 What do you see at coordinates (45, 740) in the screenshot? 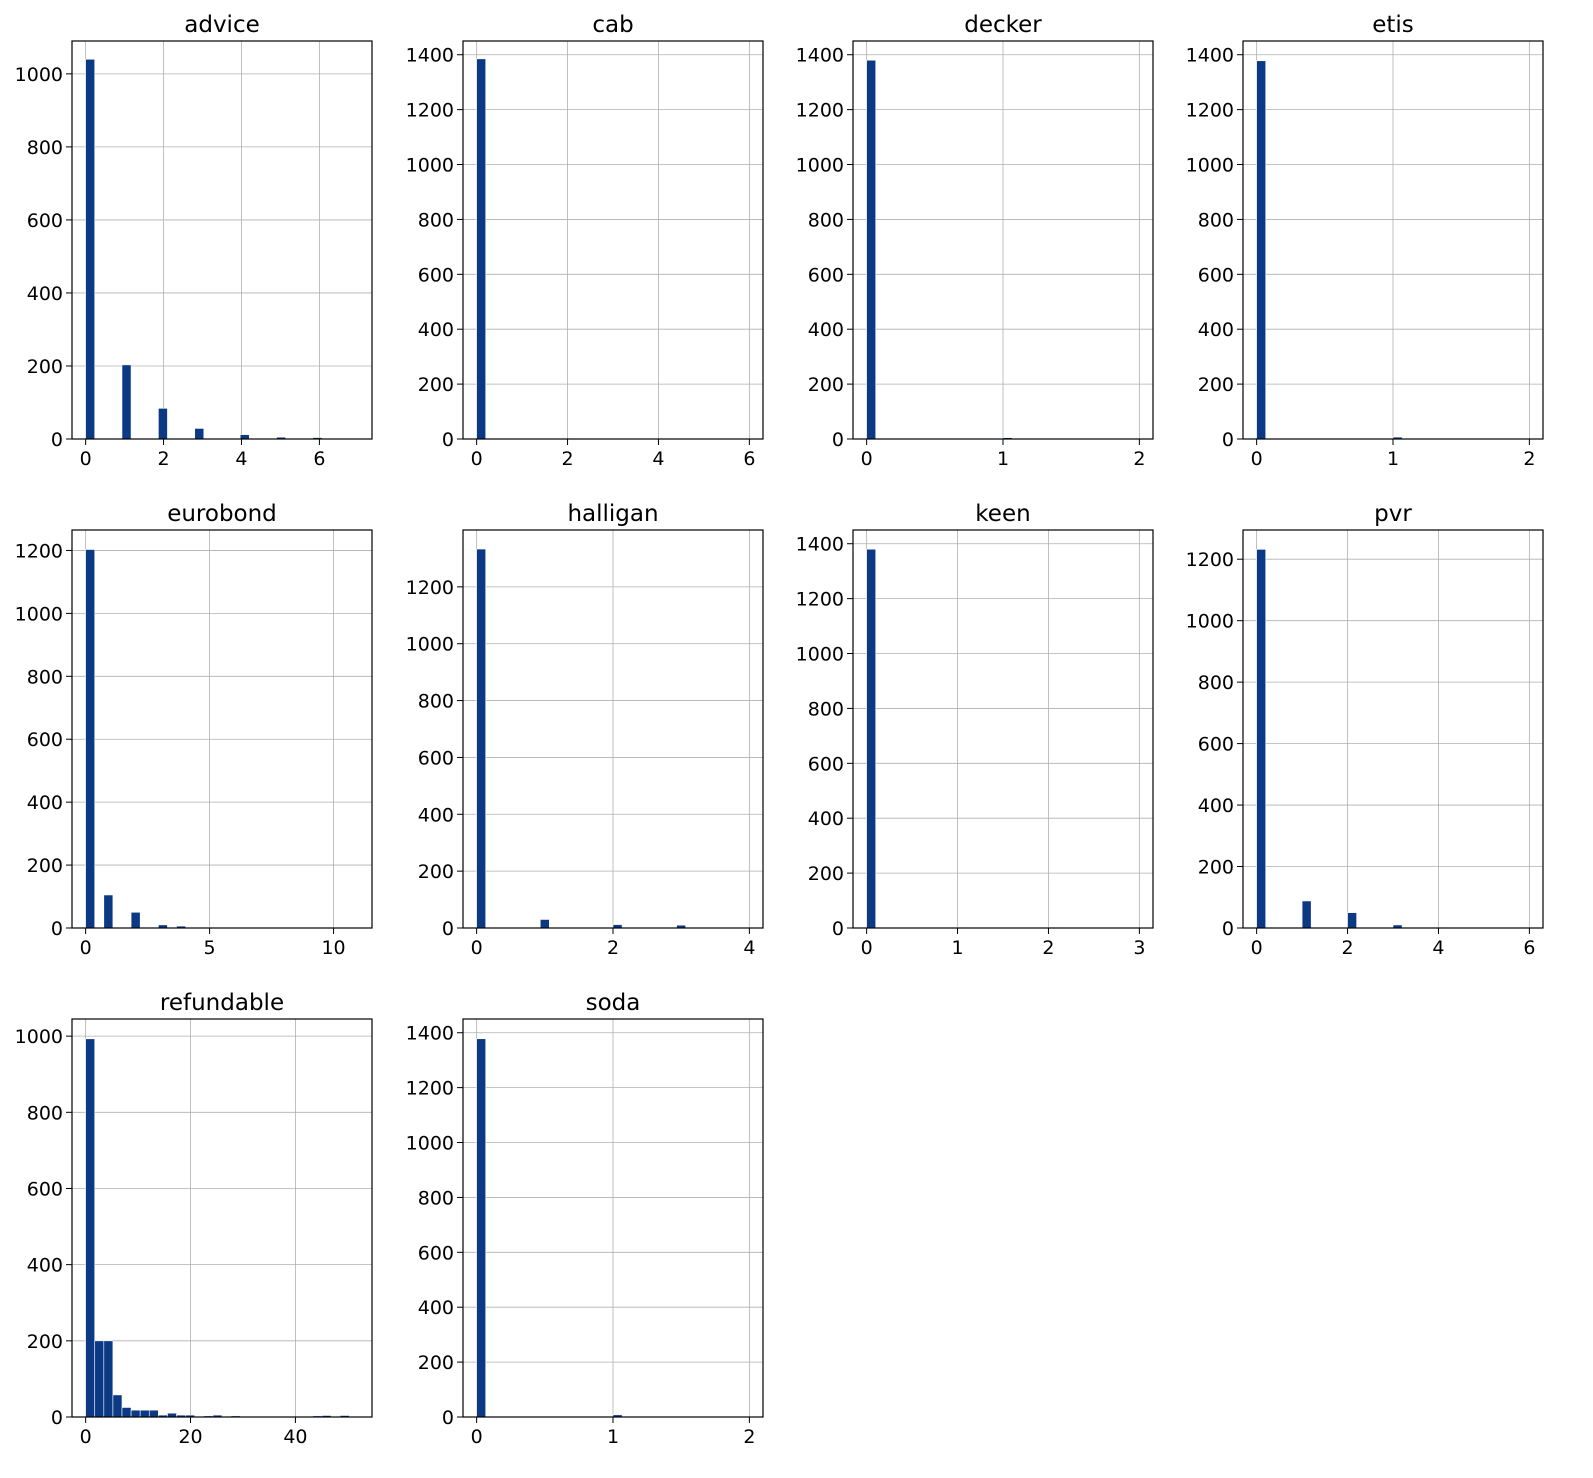
I see `eurobond-ytick-label-600: 600` at bounding box center [45, 740].